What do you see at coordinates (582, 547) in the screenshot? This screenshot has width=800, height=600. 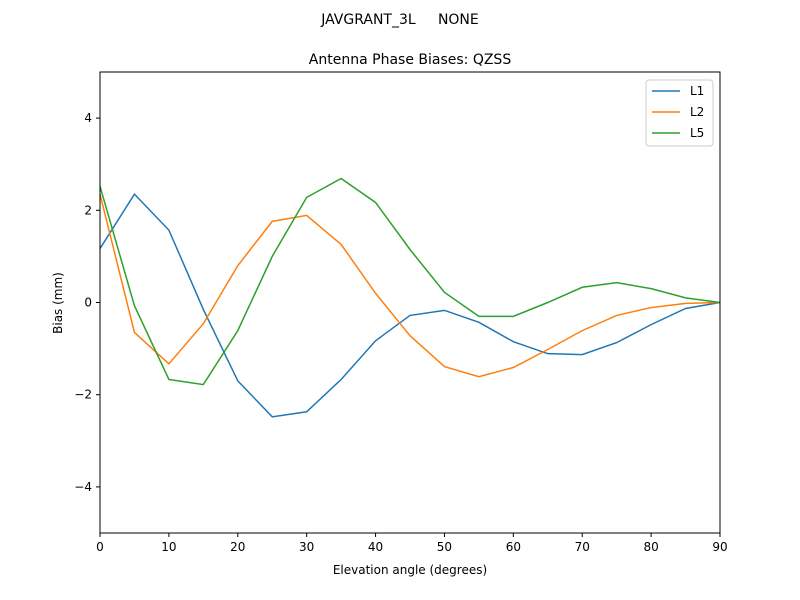 I see `x-tick-label: 70` at bounding box center [582, 547].